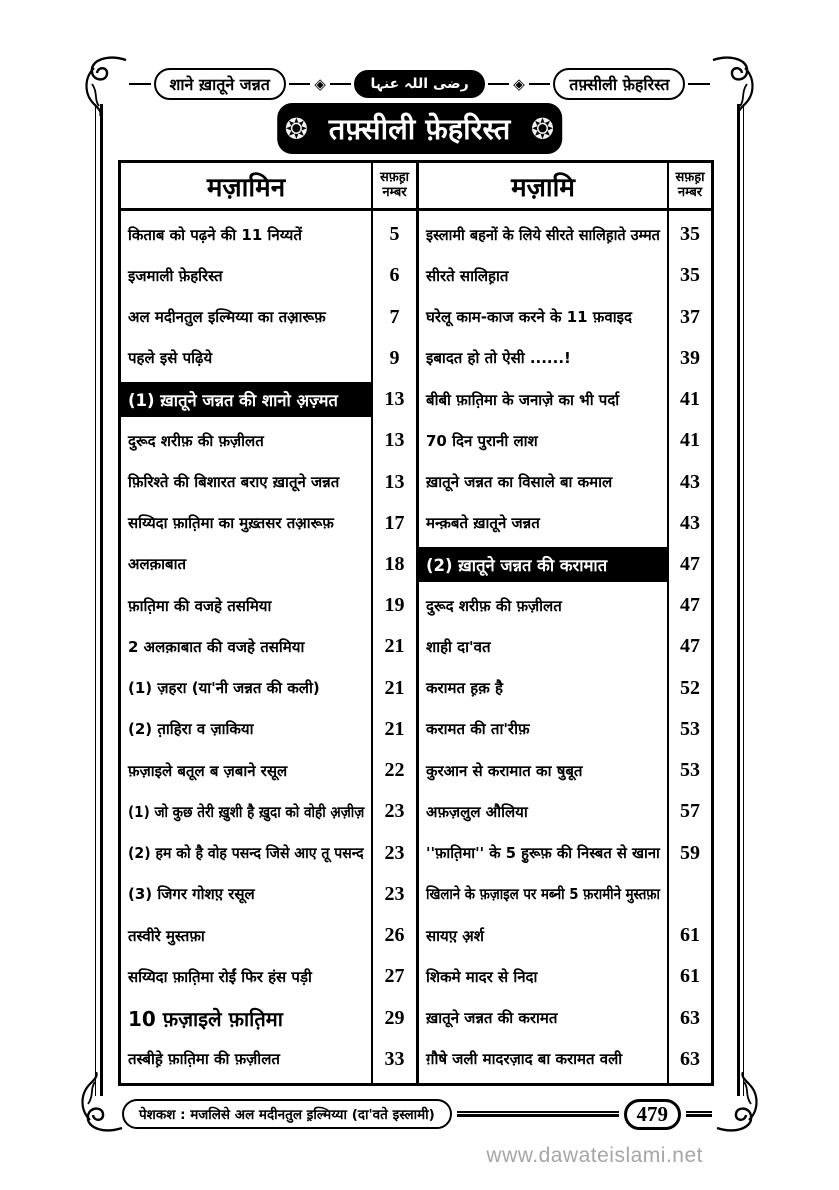 The height and width of the screenshot is (1190, 839). I want to click on running-head-left-badge: शाने ख़ातूने जन्नत, so click(219, 84).